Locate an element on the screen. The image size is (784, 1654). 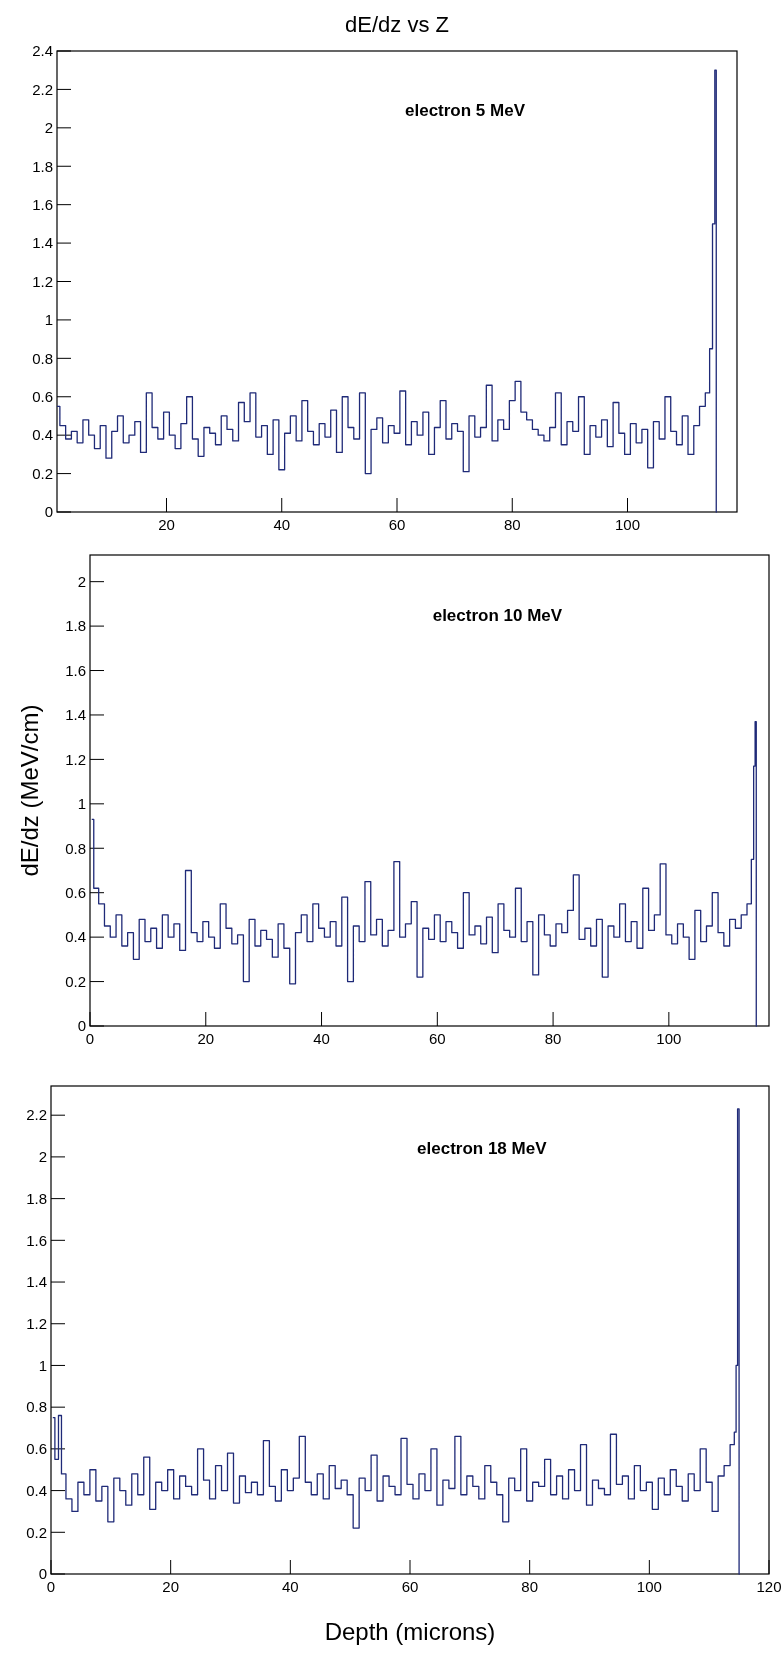
x-tick-label: 120 is located at coordinates (769, 1586).